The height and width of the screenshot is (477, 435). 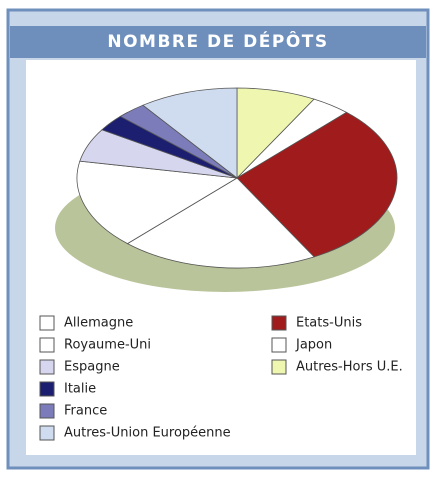 I want to click on legend-label: Italie, so click(x=80, y=389).